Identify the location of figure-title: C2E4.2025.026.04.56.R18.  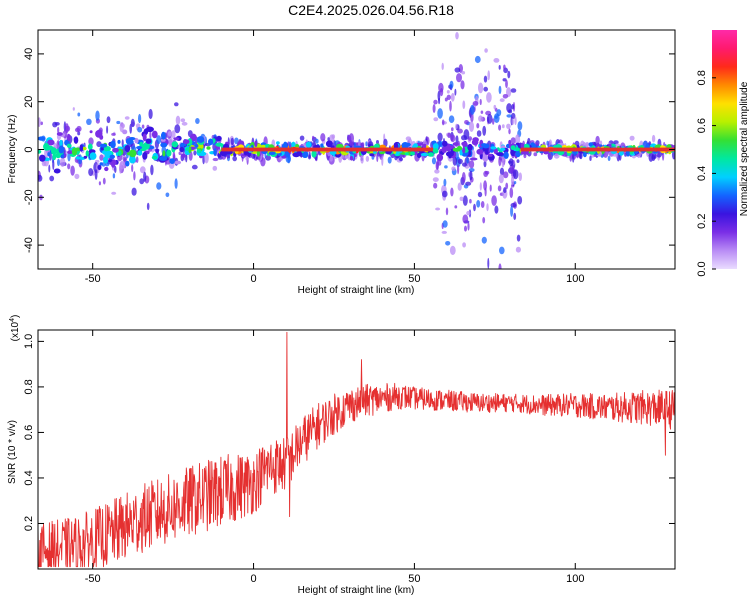
(371, 10).